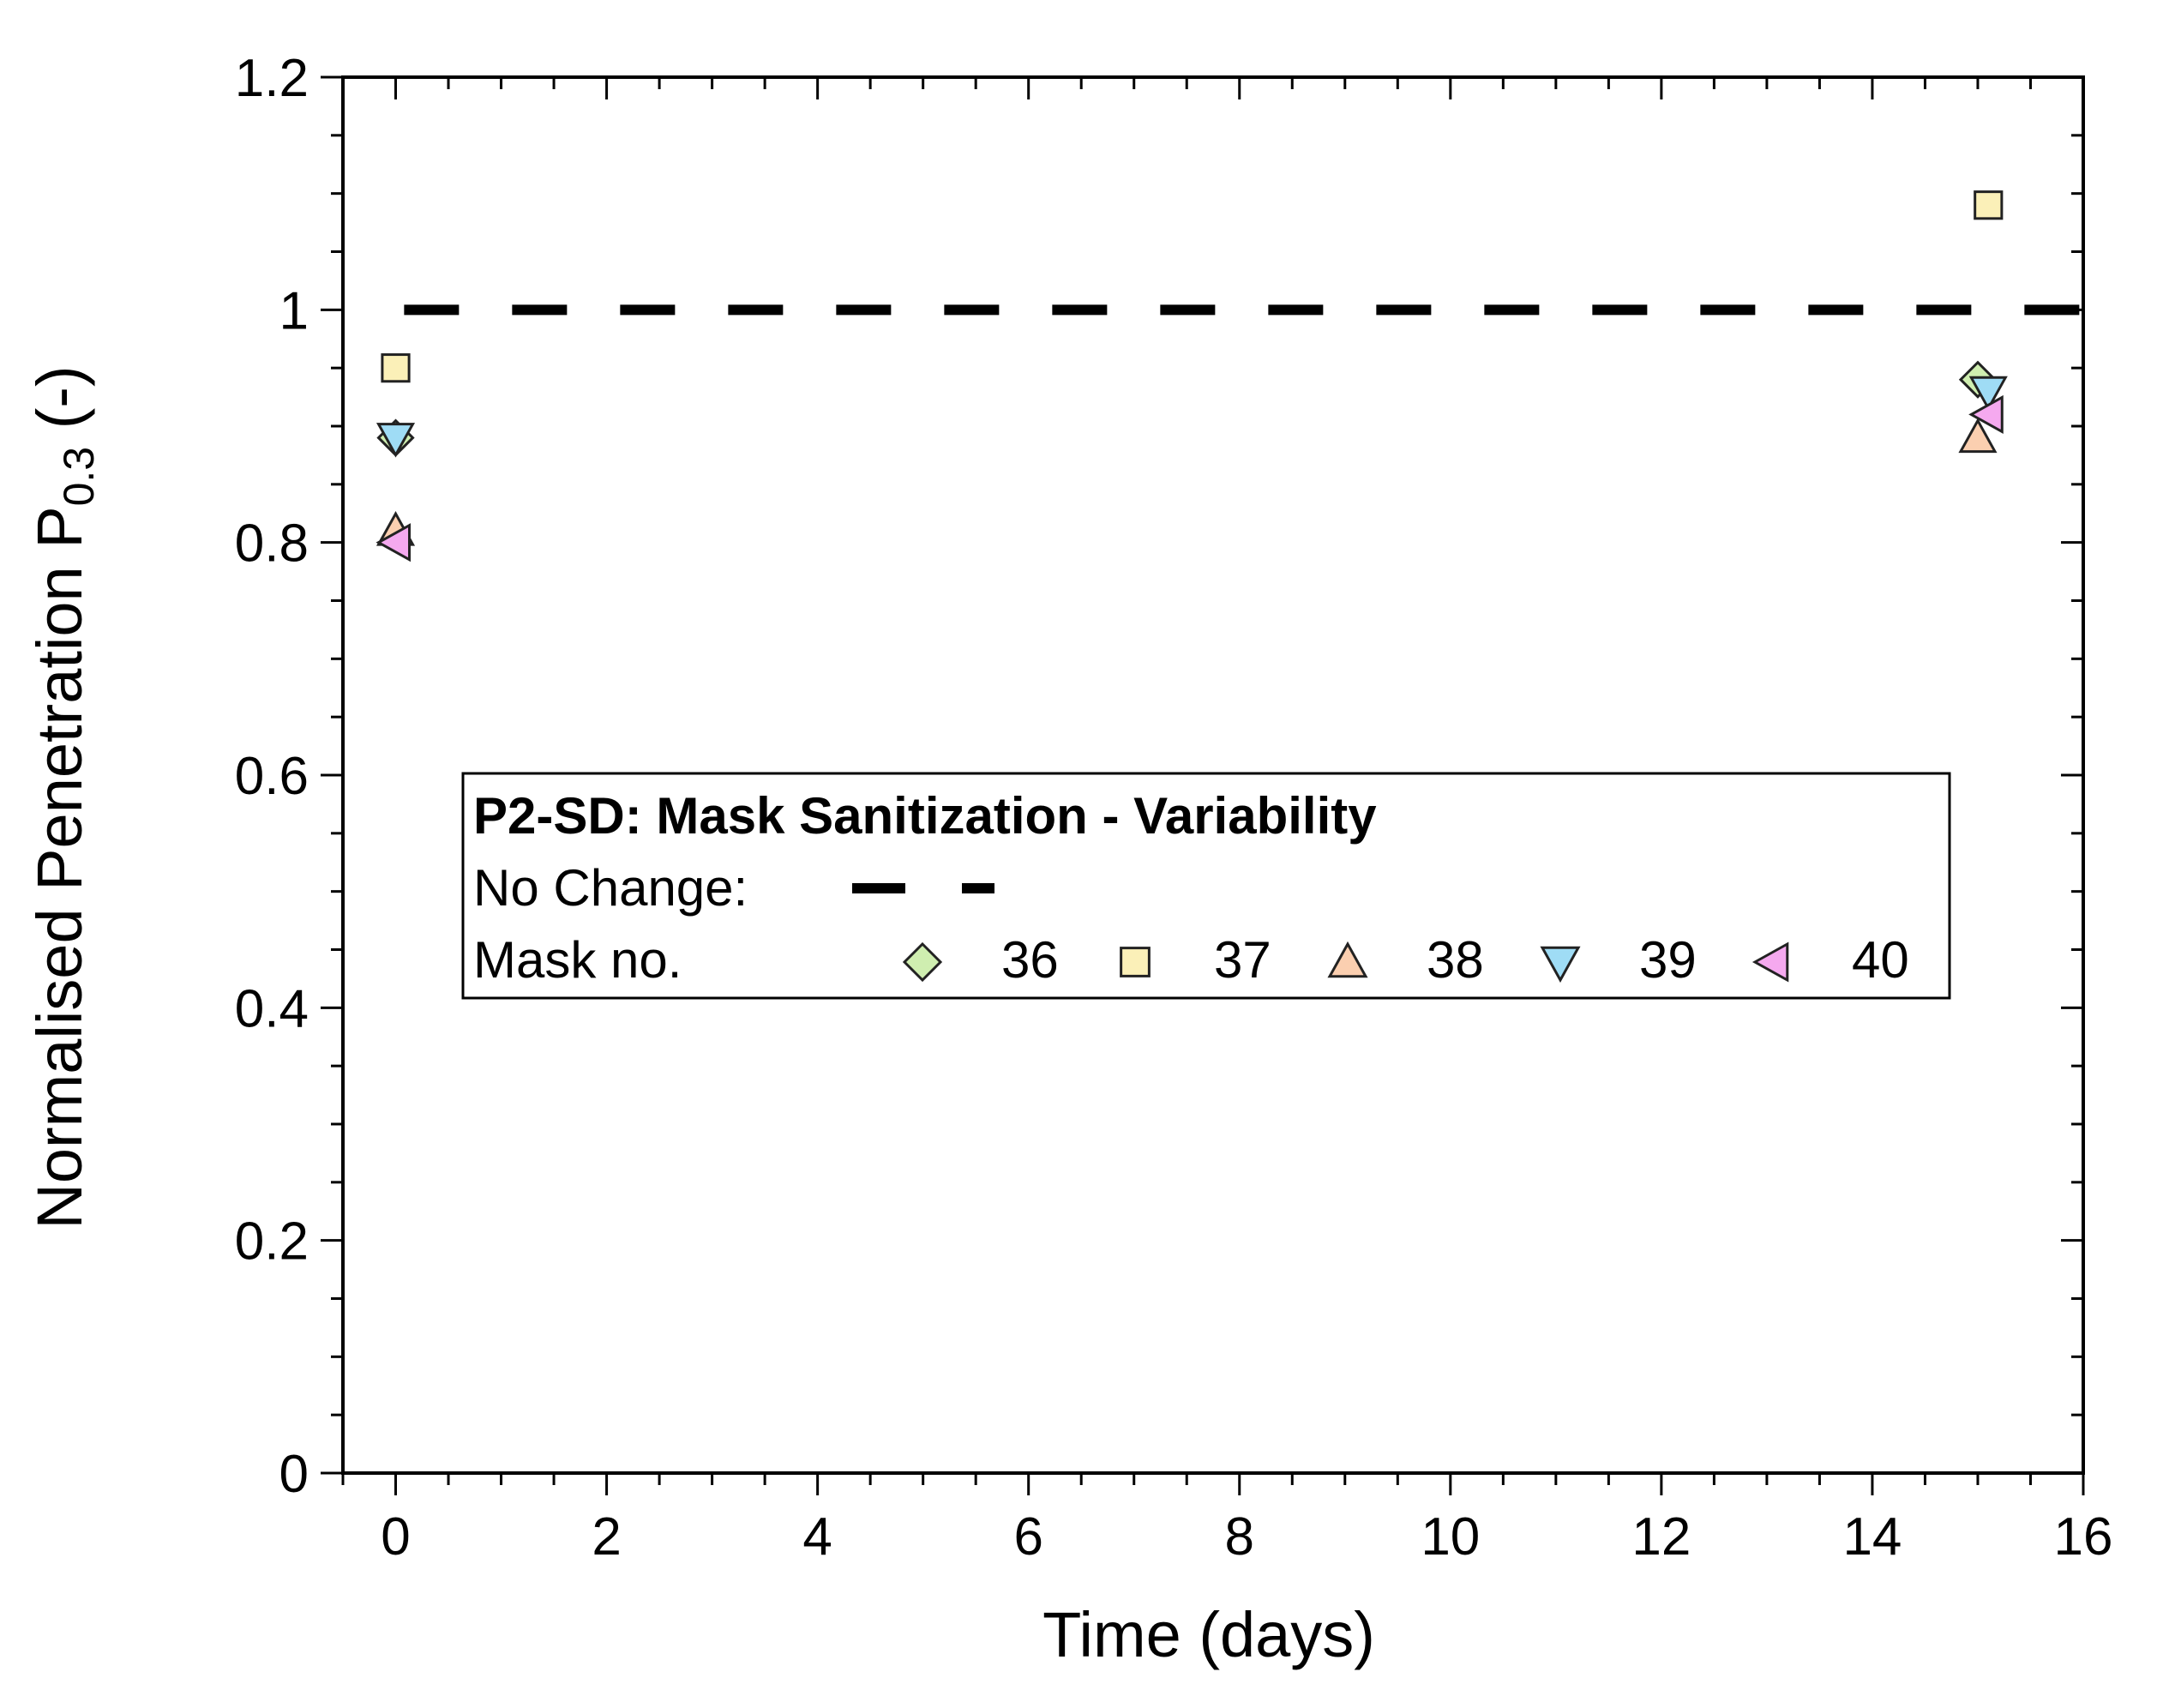 This screenshot has height=1708, width=2157. Describe the element at coordinates (1668, 960) in the screenshot. I see `legend-entry-label-39: 39` at that location.